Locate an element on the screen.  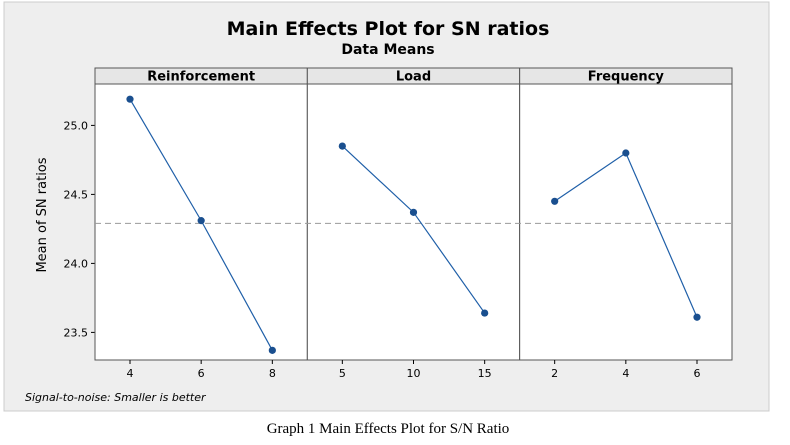
x-tick-label: 5 is located at coordinates (342, 373).